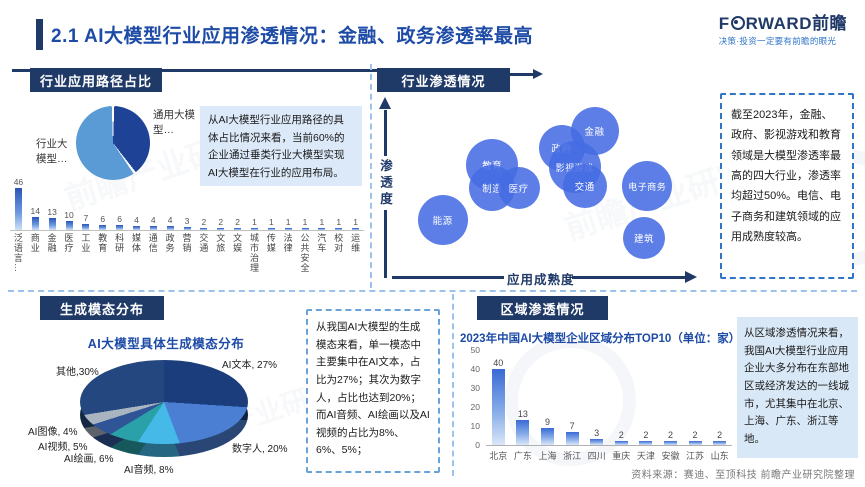 The width and height of the screenshot is (865, 487). Describe the element at coordinates (338, 243) in the screenshot. I see `bar-category-label: 校对` at that location.